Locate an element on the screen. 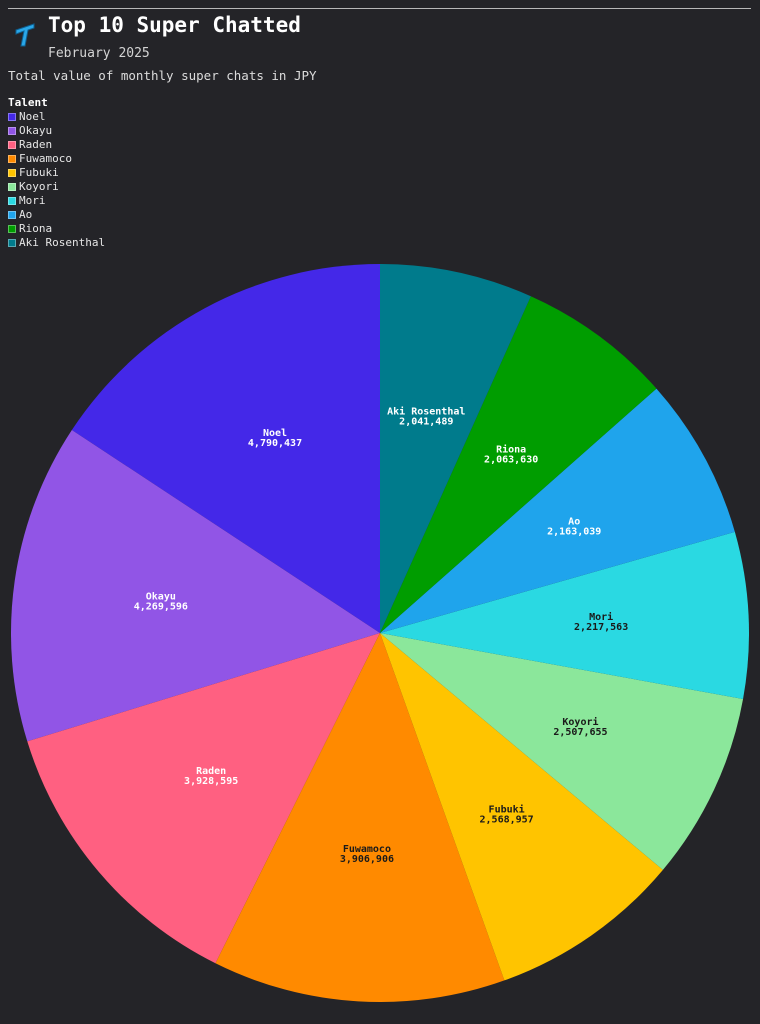 The height and width of the screenshot is (1024, 760). legend-item: Koyori is located at coordinates (56, 187).